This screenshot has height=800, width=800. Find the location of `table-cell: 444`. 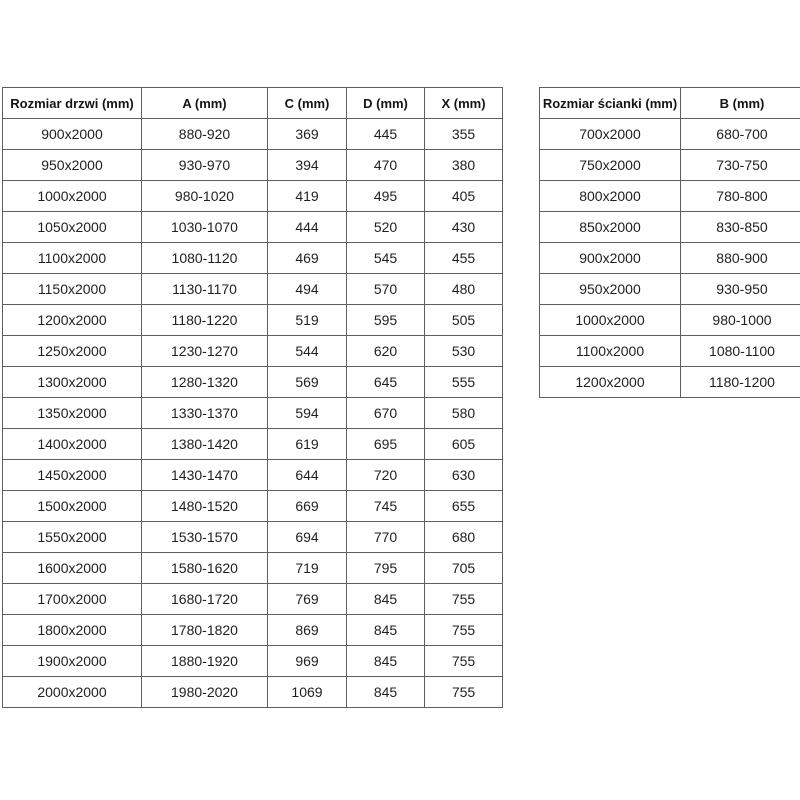

table-cell: 444 is located at coordinates (307, 227).